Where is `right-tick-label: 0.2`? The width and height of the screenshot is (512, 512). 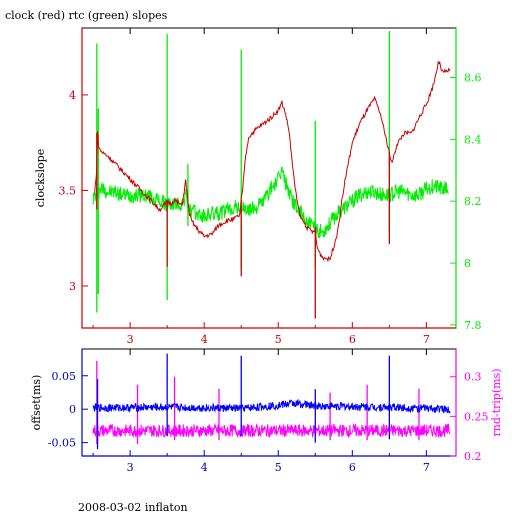 right-tick-label: 0.2 is located at coordinates (473, 456).